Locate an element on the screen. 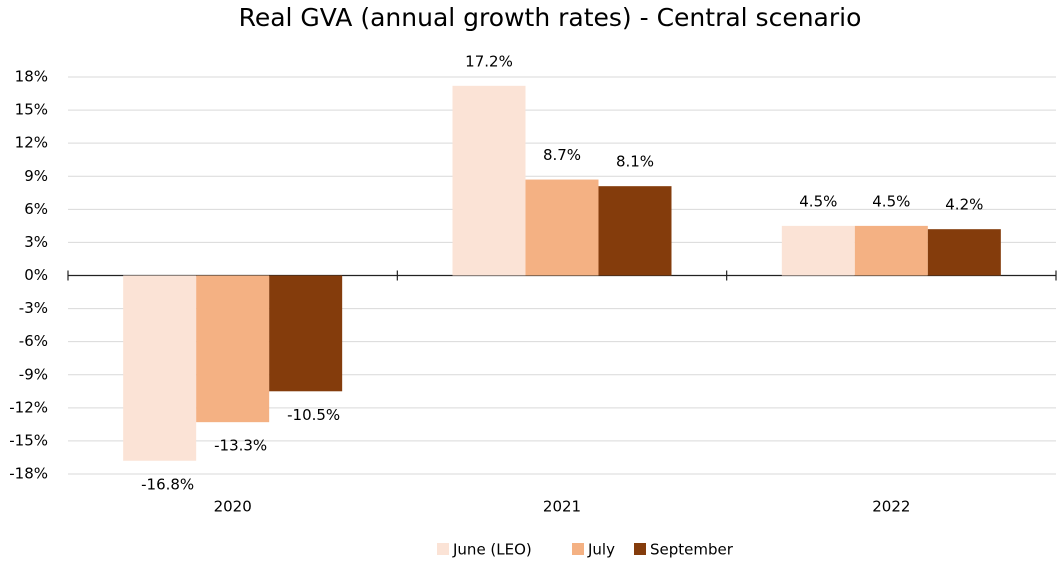 The width and height of the screenshot is (1058, 564). y-tick-label: 6% is located at coordinates (36, 209).